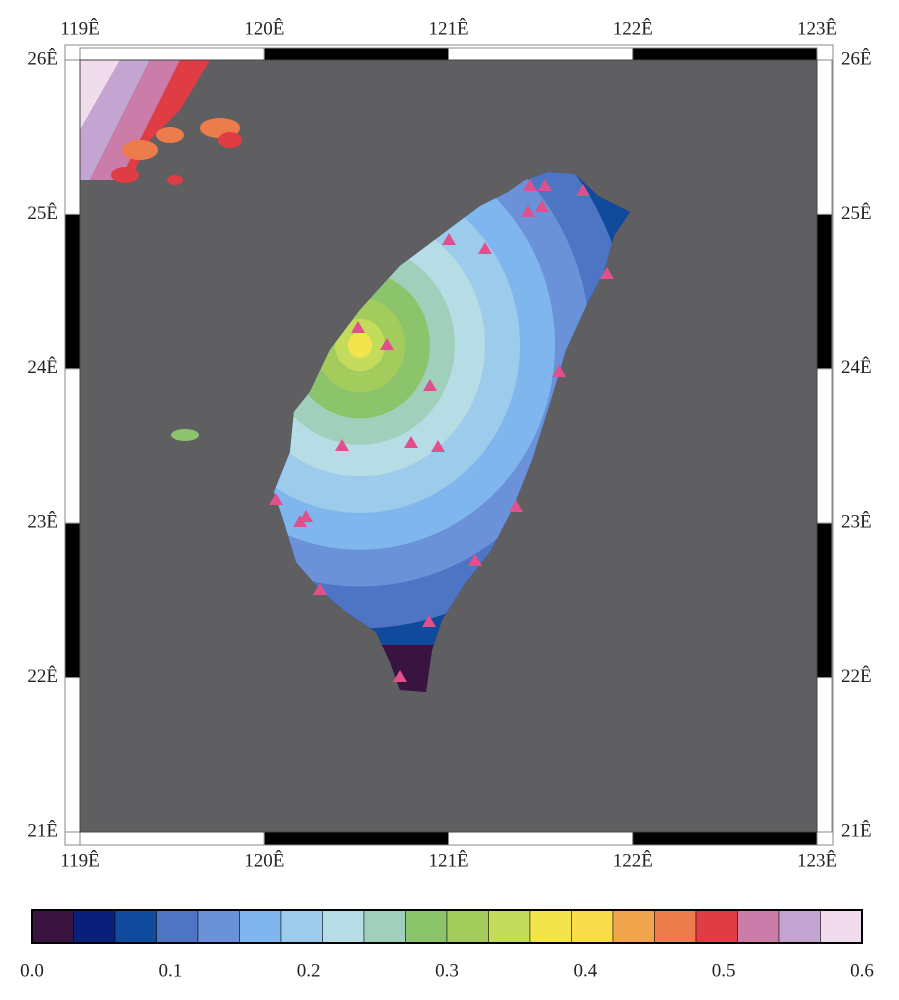 Image resolution: width=899 pixels, height=1000 pixels. I want to click on colorbar-border, so click(447, 926).